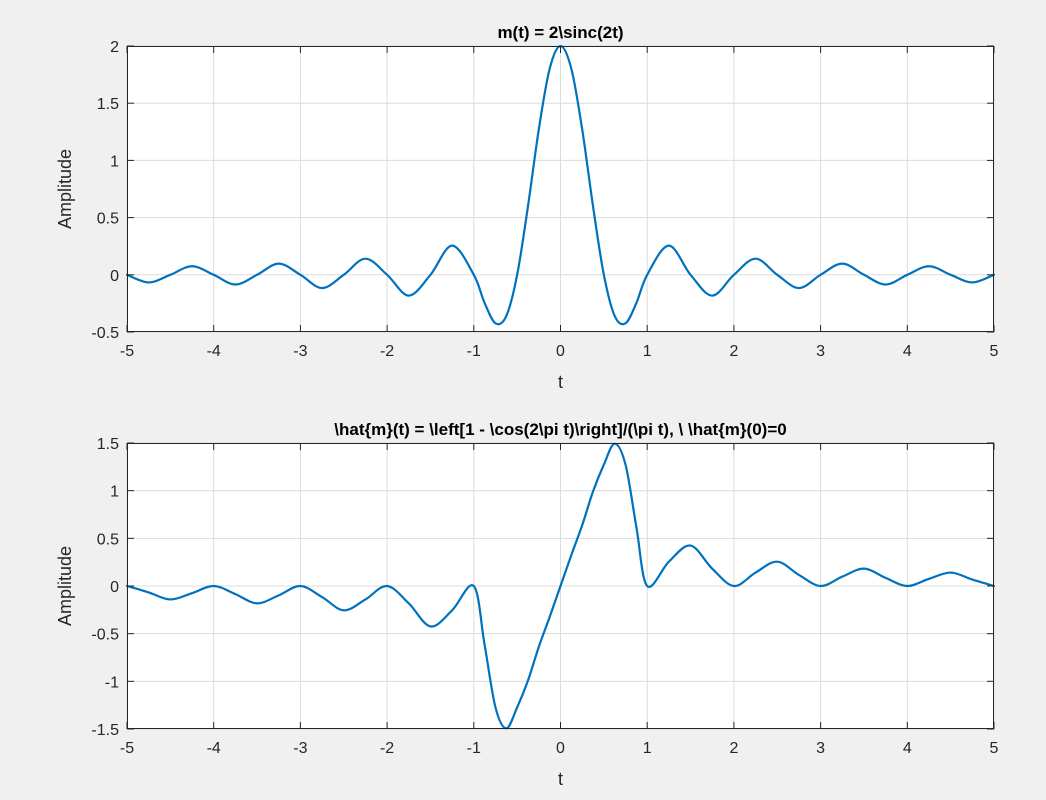  Describe the element at coordinates (114, 47) in the screenshot. I see `y-tick-label: 2` at that location.